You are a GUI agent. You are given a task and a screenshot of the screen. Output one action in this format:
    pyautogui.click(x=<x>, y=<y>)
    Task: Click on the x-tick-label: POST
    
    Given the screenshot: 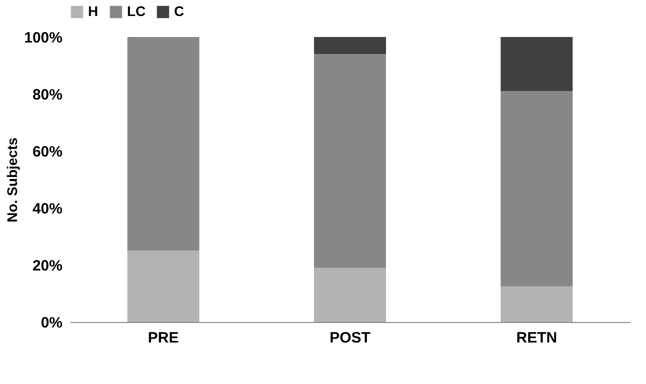 What is the action you would take?
    pyautogui.click(x=350, y=338)
    